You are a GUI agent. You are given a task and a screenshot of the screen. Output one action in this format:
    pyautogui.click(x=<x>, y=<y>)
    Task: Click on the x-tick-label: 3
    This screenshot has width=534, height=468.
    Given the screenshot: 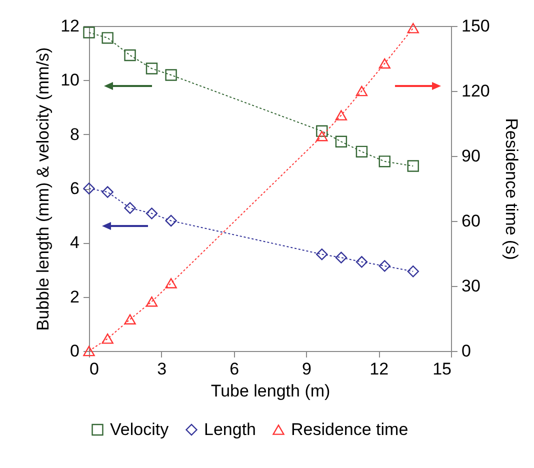 What is the action you would take?
    pyautogui.click(x=162, y=369)
    